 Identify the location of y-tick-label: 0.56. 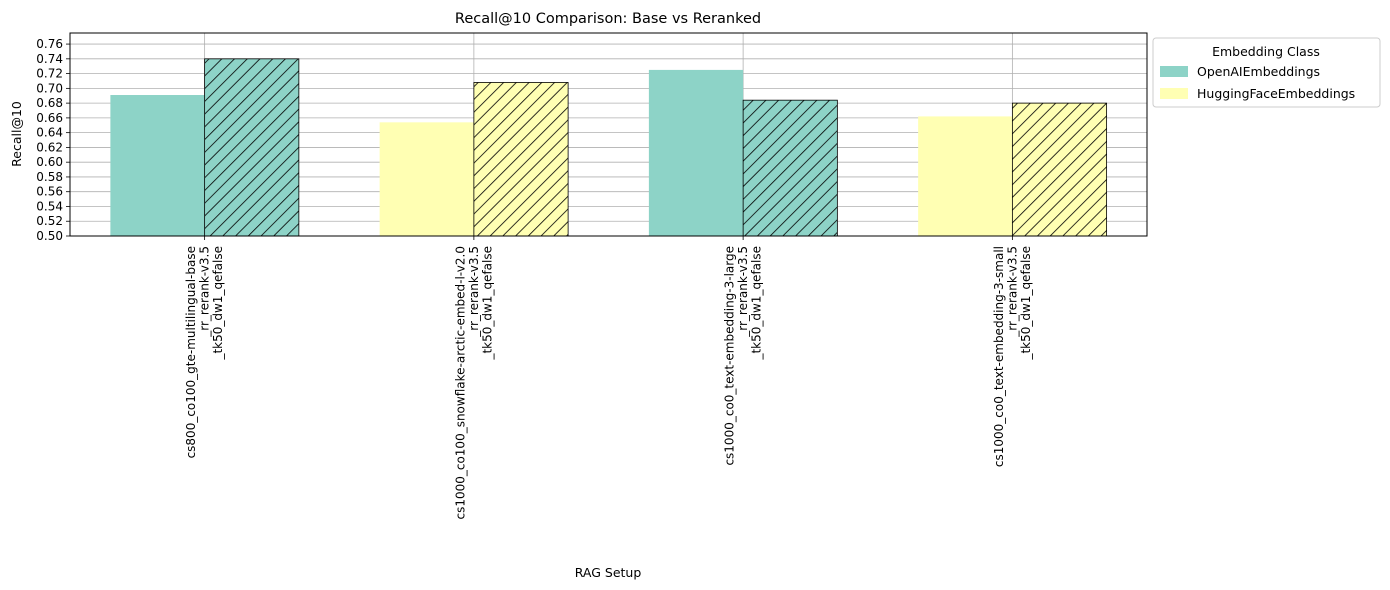
(49, 192).